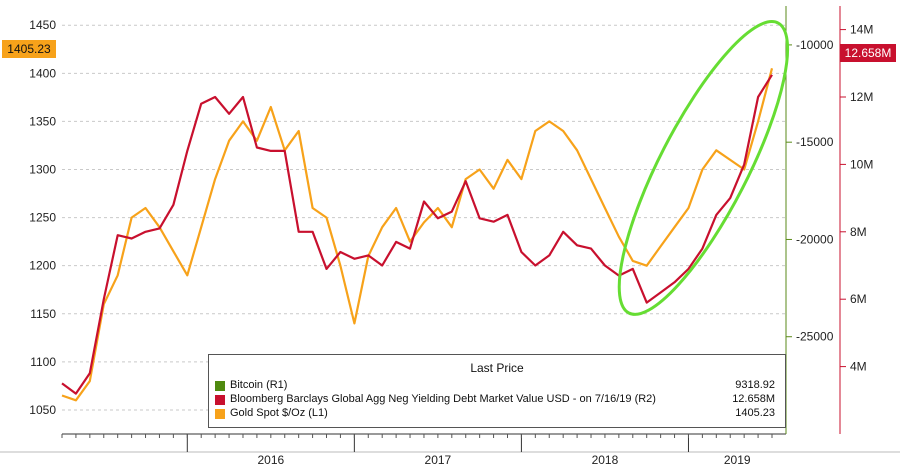  What do you see at coordinates (861, 30) in the screenshot?
I see `right-outer-tick-label-14M: 14M` at bounding box center [861, 30].